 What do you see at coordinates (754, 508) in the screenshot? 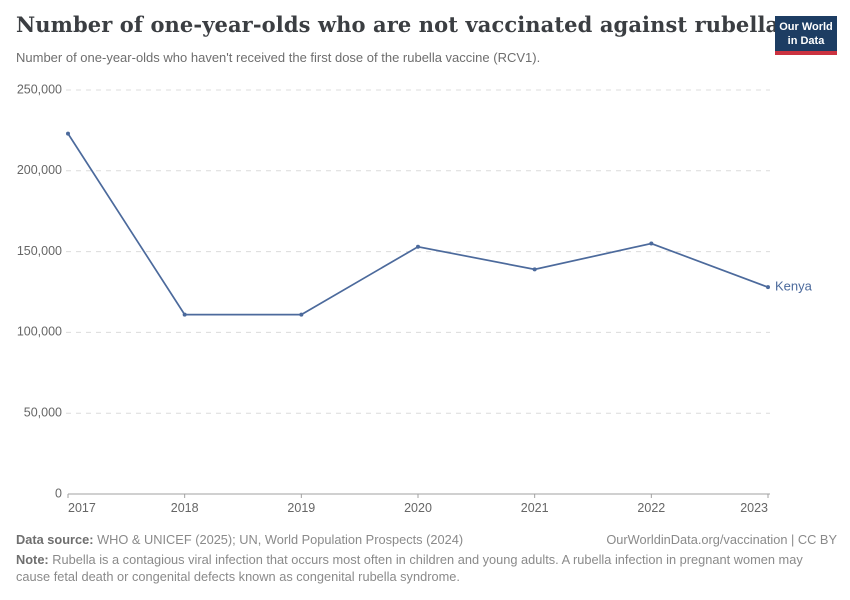
I see `x-axis-tick-label: 2023` at bounding box center [754, 508].